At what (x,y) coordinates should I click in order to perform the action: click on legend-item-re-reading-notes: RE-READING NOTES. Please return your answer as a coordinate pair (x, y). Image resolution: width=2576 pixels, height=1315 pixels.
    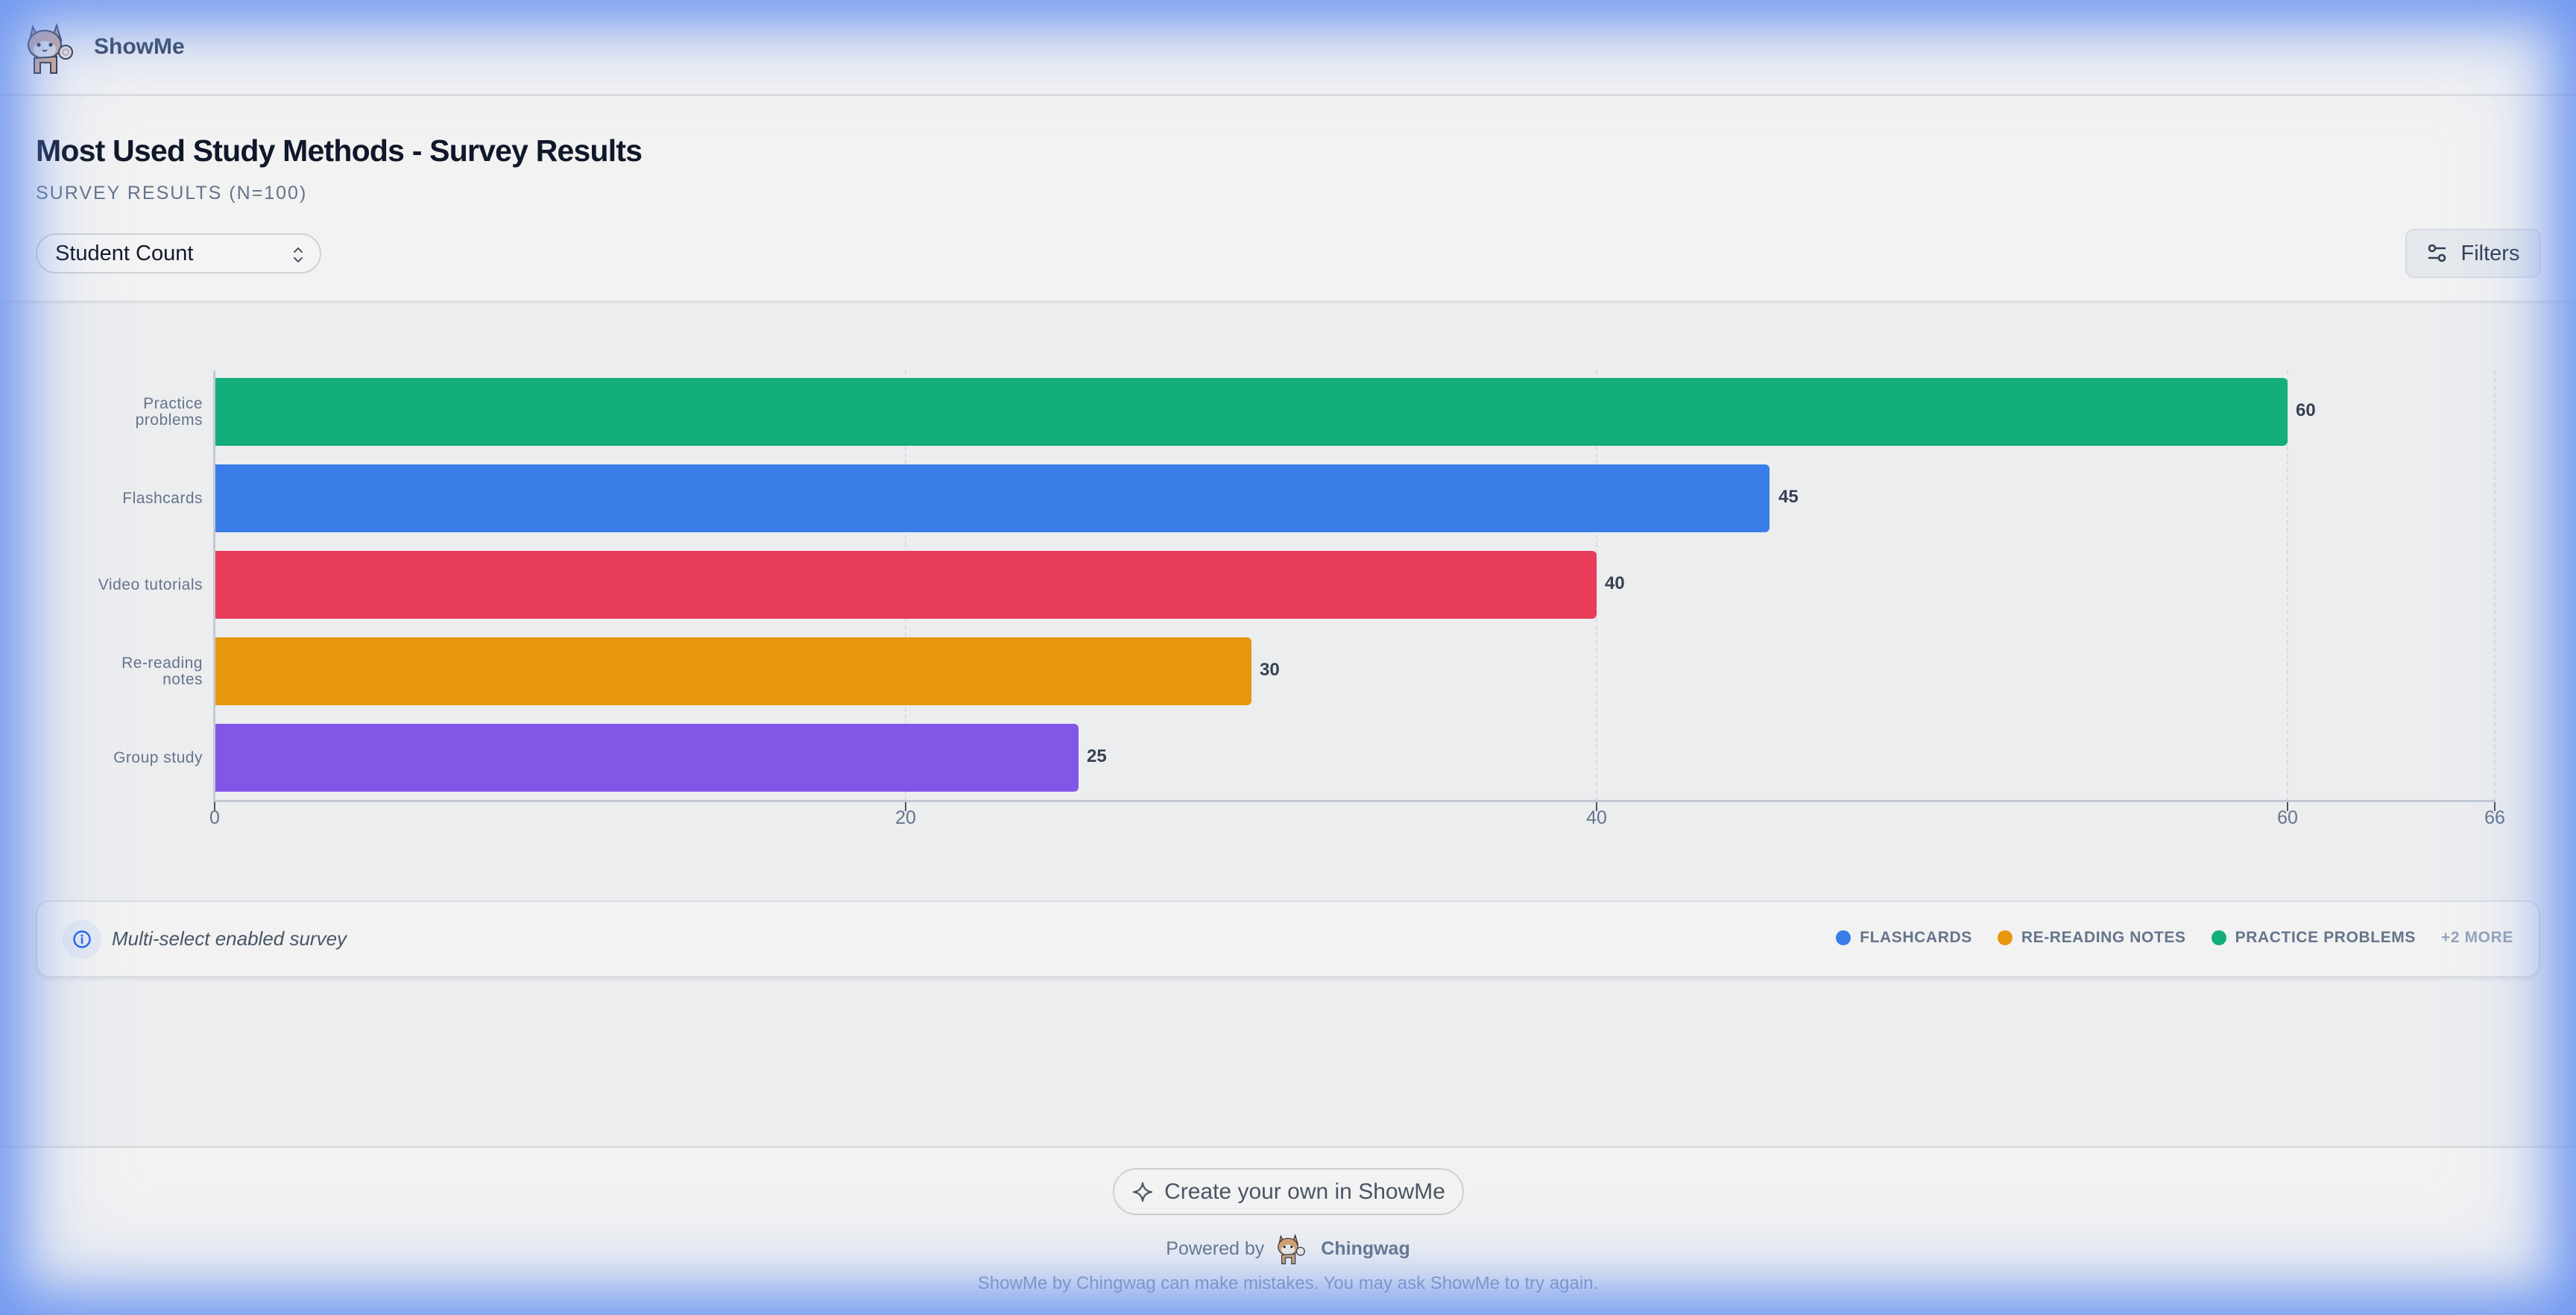
    Looking at the image, I should click on (2091, 938).